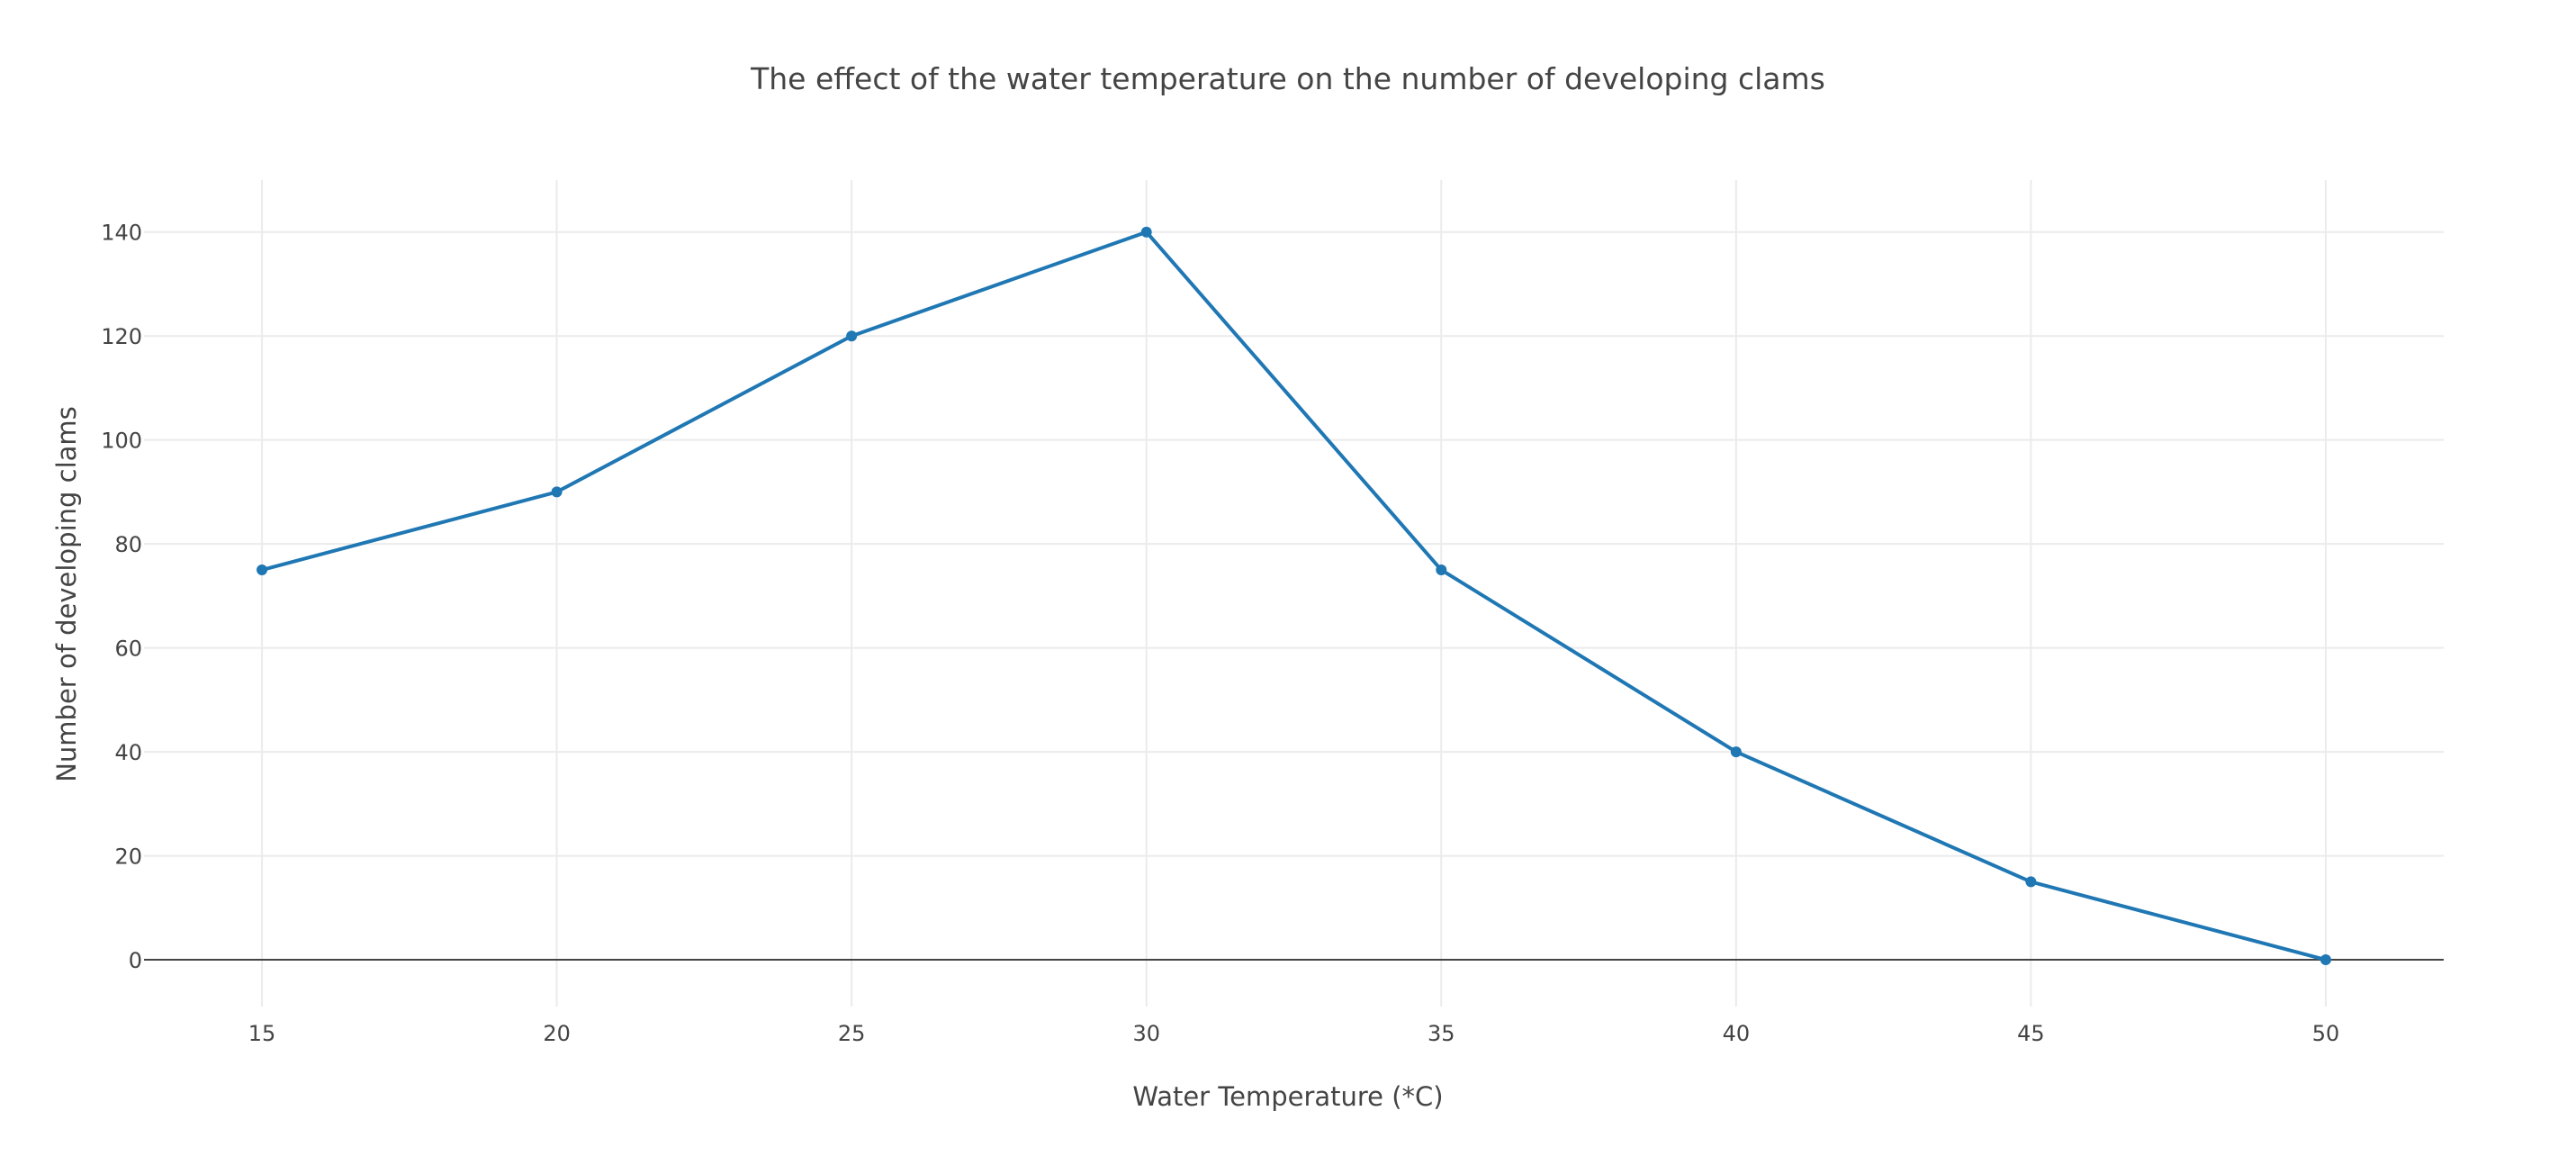  Describe the element at coordinates (262, 1033) in the screenshot. I see `x-tick-label: 15` at that location.